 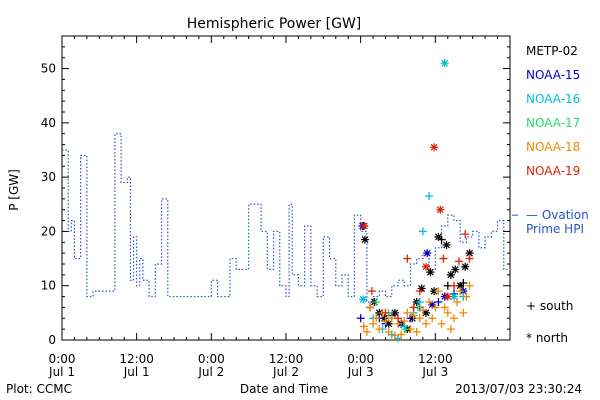 What do you see at coordinates (52, 340) in the screenshot?
I see `y-tick-label: 0` at bounding box center [52, 340].